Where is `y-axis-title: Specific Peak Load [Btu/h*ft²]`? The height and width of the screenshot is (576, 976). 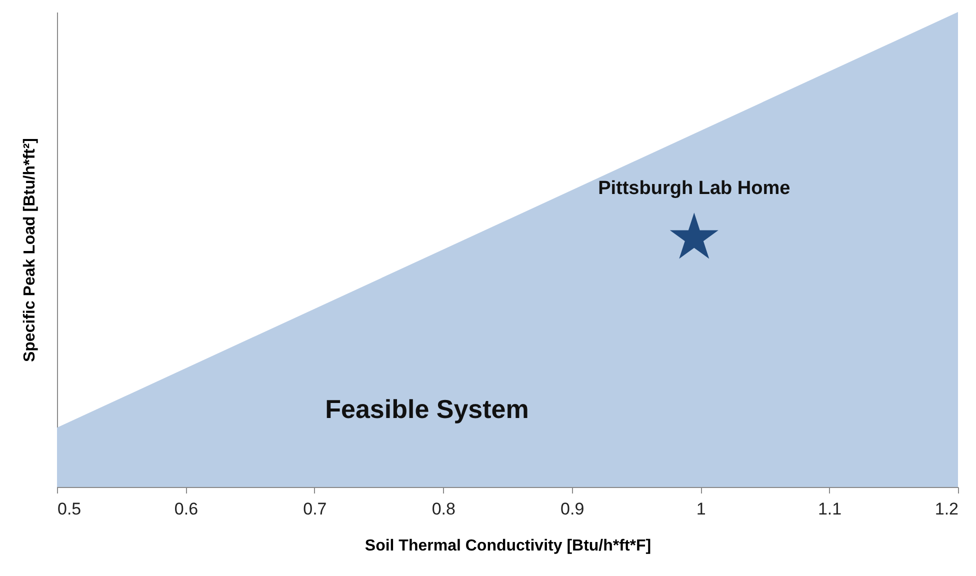
y-axis-title: Specific Peak Load [Btu/h*ft²] is located at coordinates (30, 250).